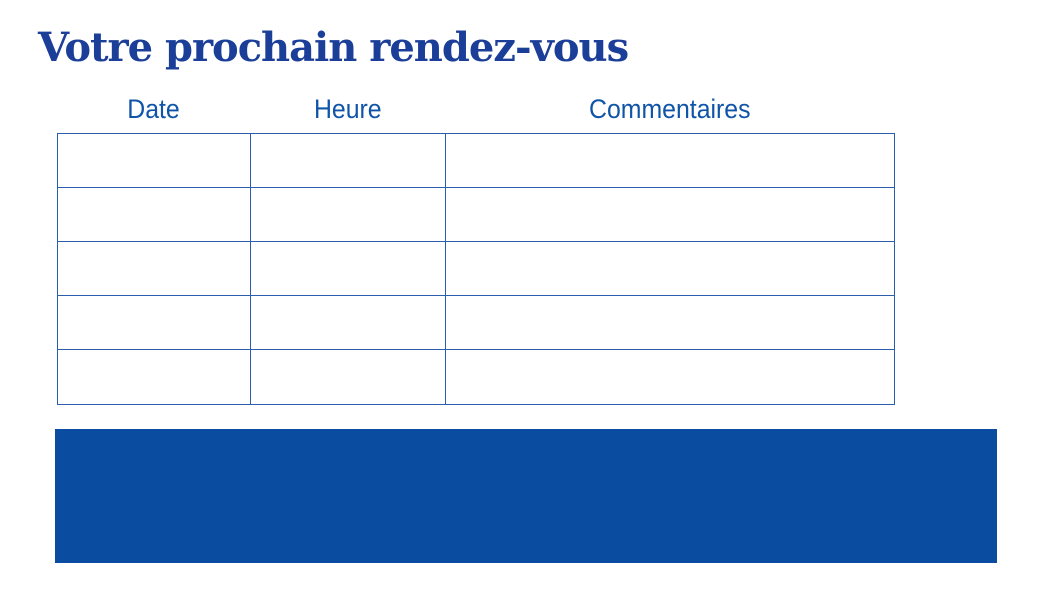 The width and height of the screenshot is (1050, 600). What do you see at coordinates (348, 161) in the screenshot?
I see `cell-heure-row1` at bounding box center [348, 161].